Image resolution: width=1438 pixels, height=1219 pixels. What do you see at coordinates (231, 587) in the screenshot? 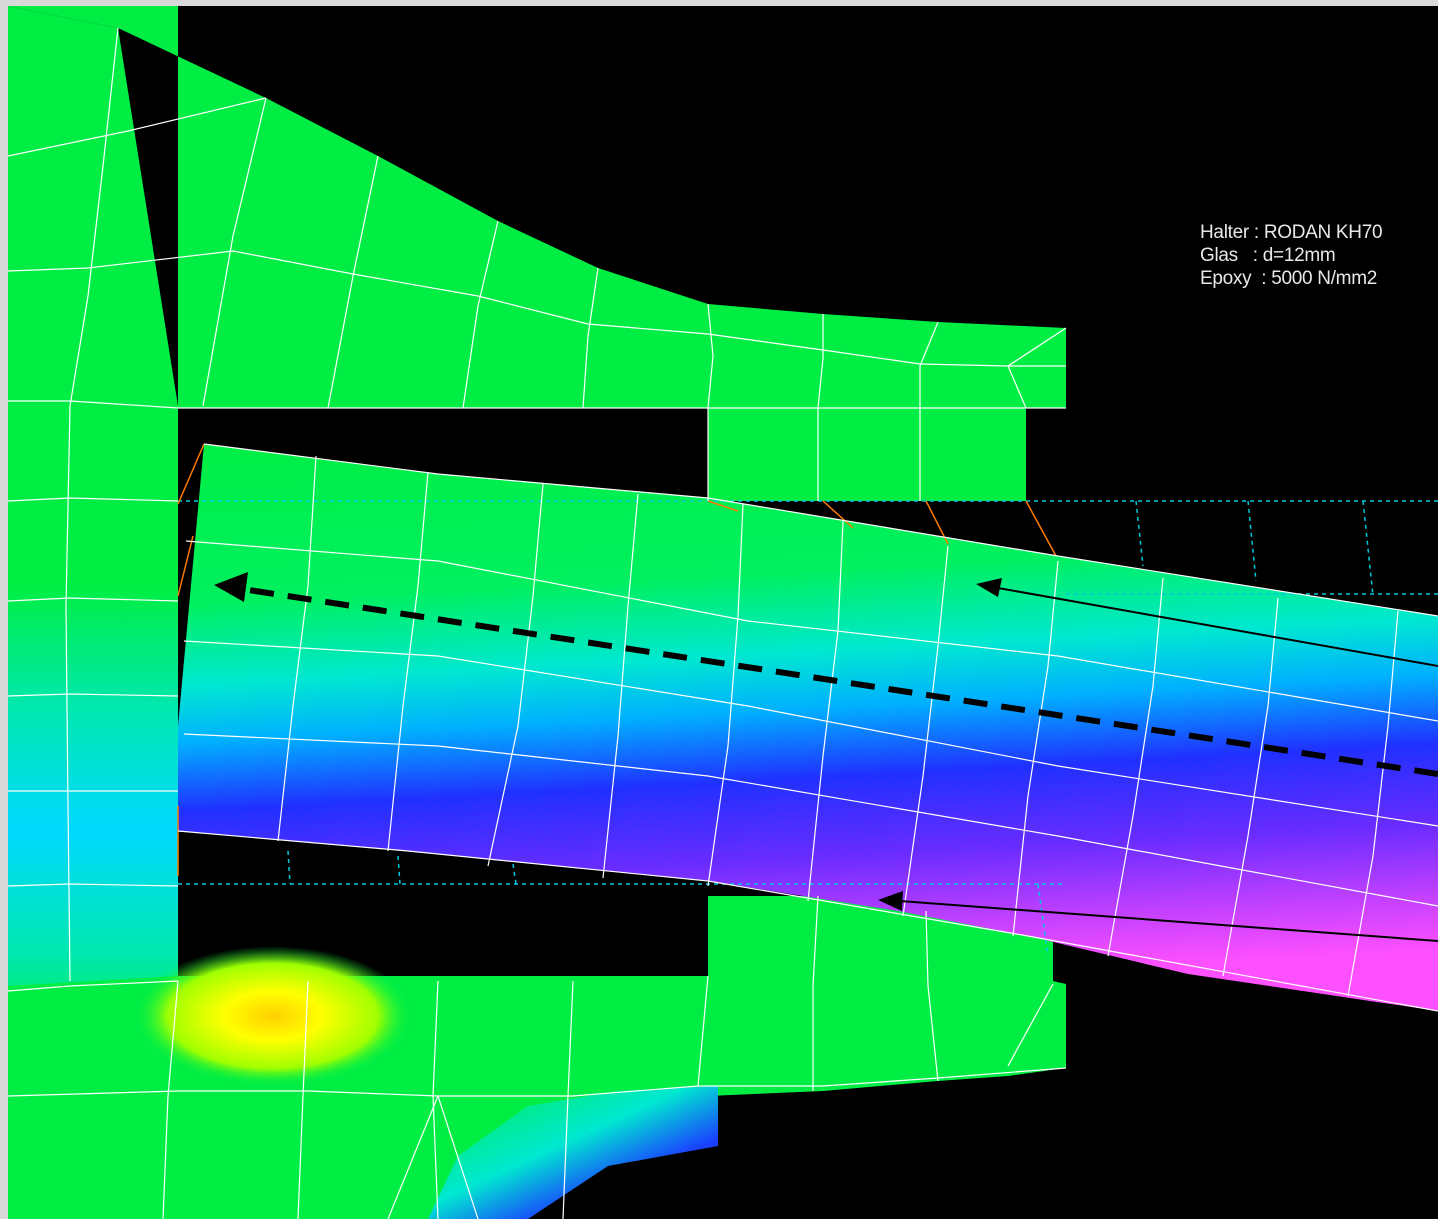
I see `dashed-arrow-head` at bounding box center [231, 587].